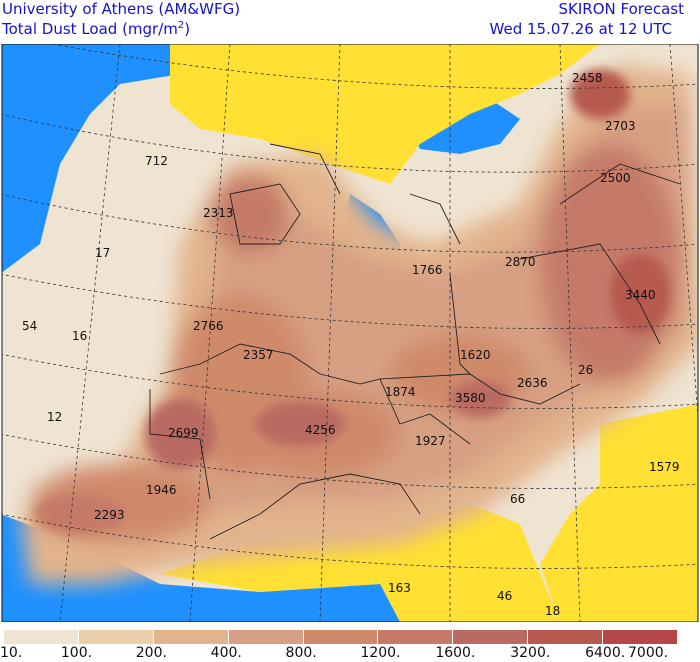 The width and height of the screenshot is (700, 662). Describe the element at coordinates (90, 29) in the screenshot. I see `product-title-prefix: Total Dust Load (mgr/m` at that location.